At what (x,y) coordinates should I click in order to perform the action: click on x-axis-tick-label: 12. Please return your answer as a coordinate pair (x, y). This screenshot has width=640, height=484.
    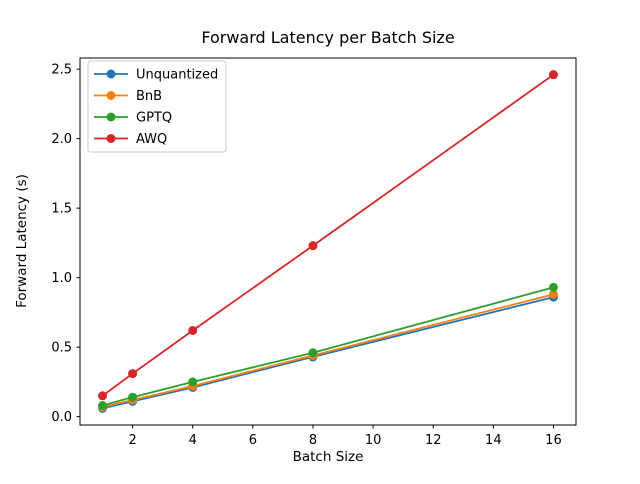
    Looking at the image, I should click on (433, 440).